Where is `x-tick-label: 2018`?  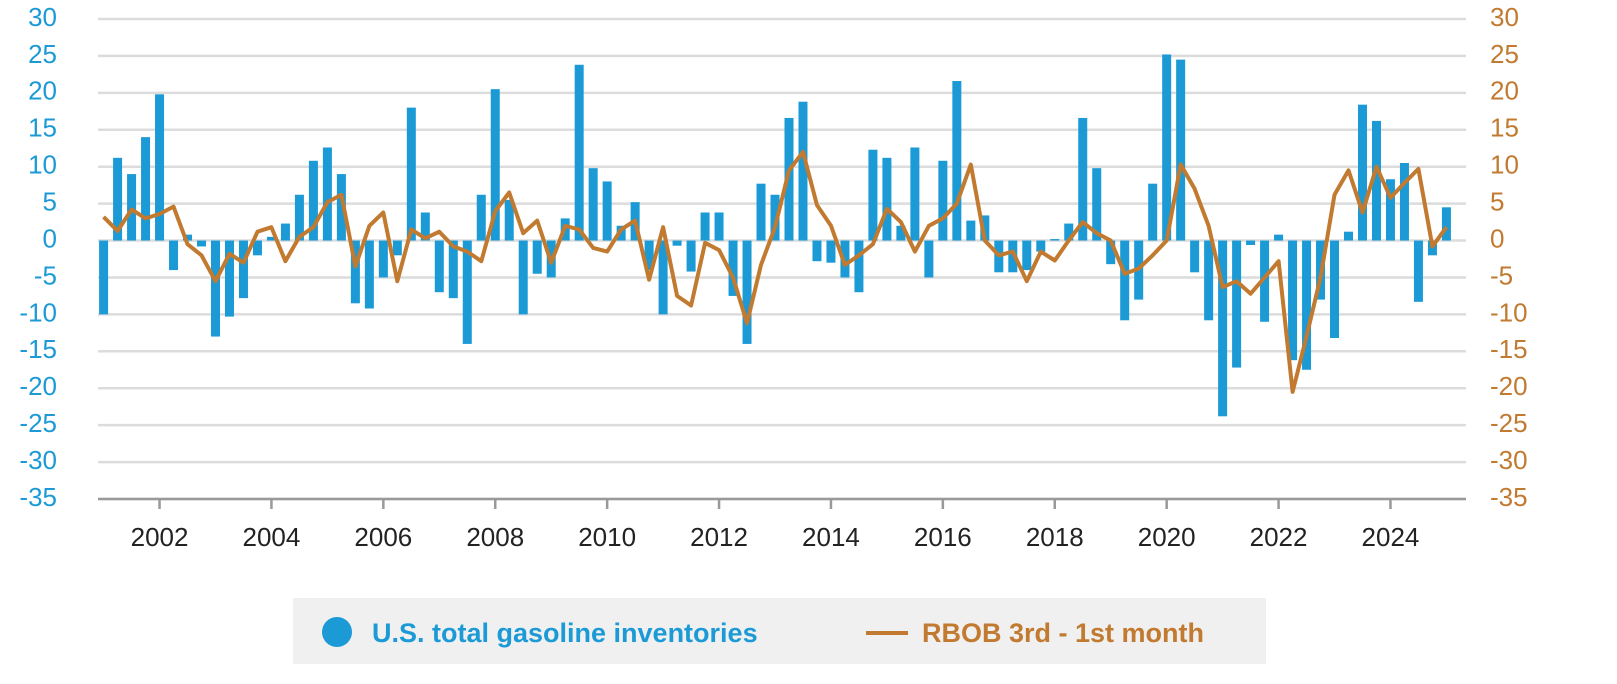 x-tick-label: 2018 is located at coordinates (1055, 537).